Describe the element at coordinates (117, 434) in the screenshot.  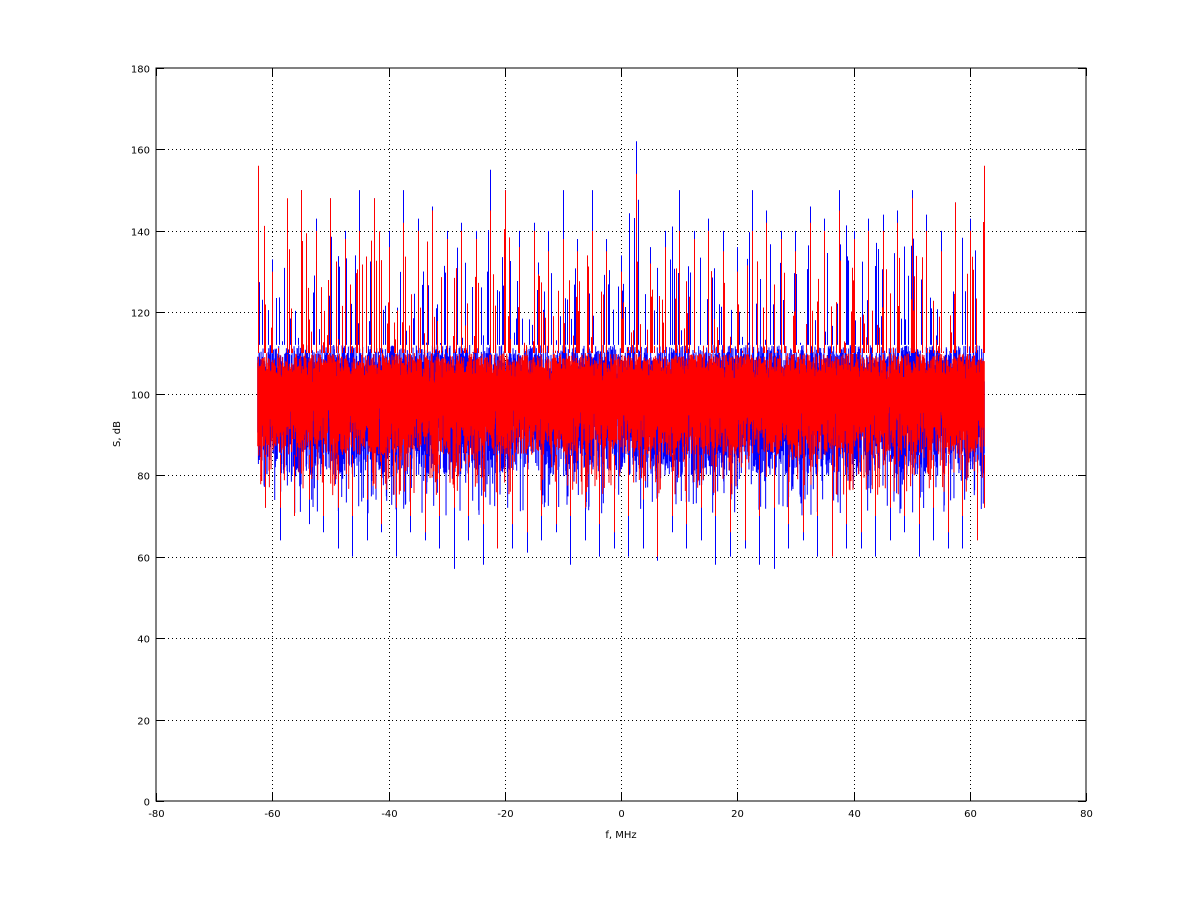
I see `y-axis-label: S, dB` at that location.